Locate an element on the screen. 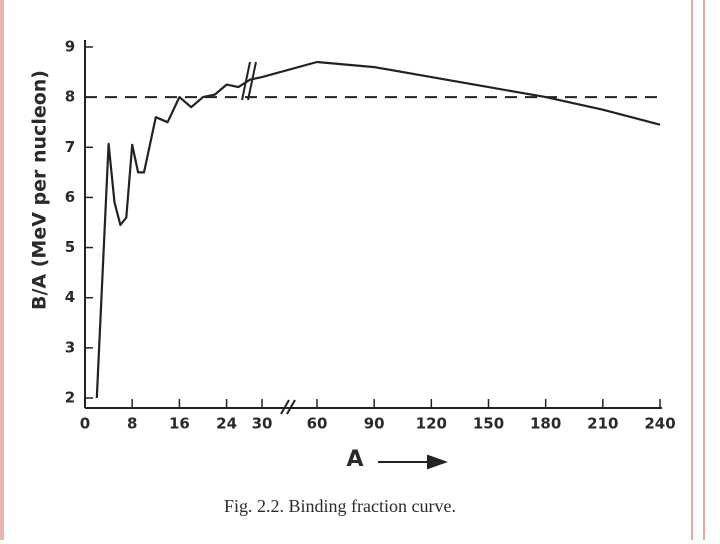 This screenshot has width=720, height=544. x-tick-label: 30 is located at coordinates (262, 424).